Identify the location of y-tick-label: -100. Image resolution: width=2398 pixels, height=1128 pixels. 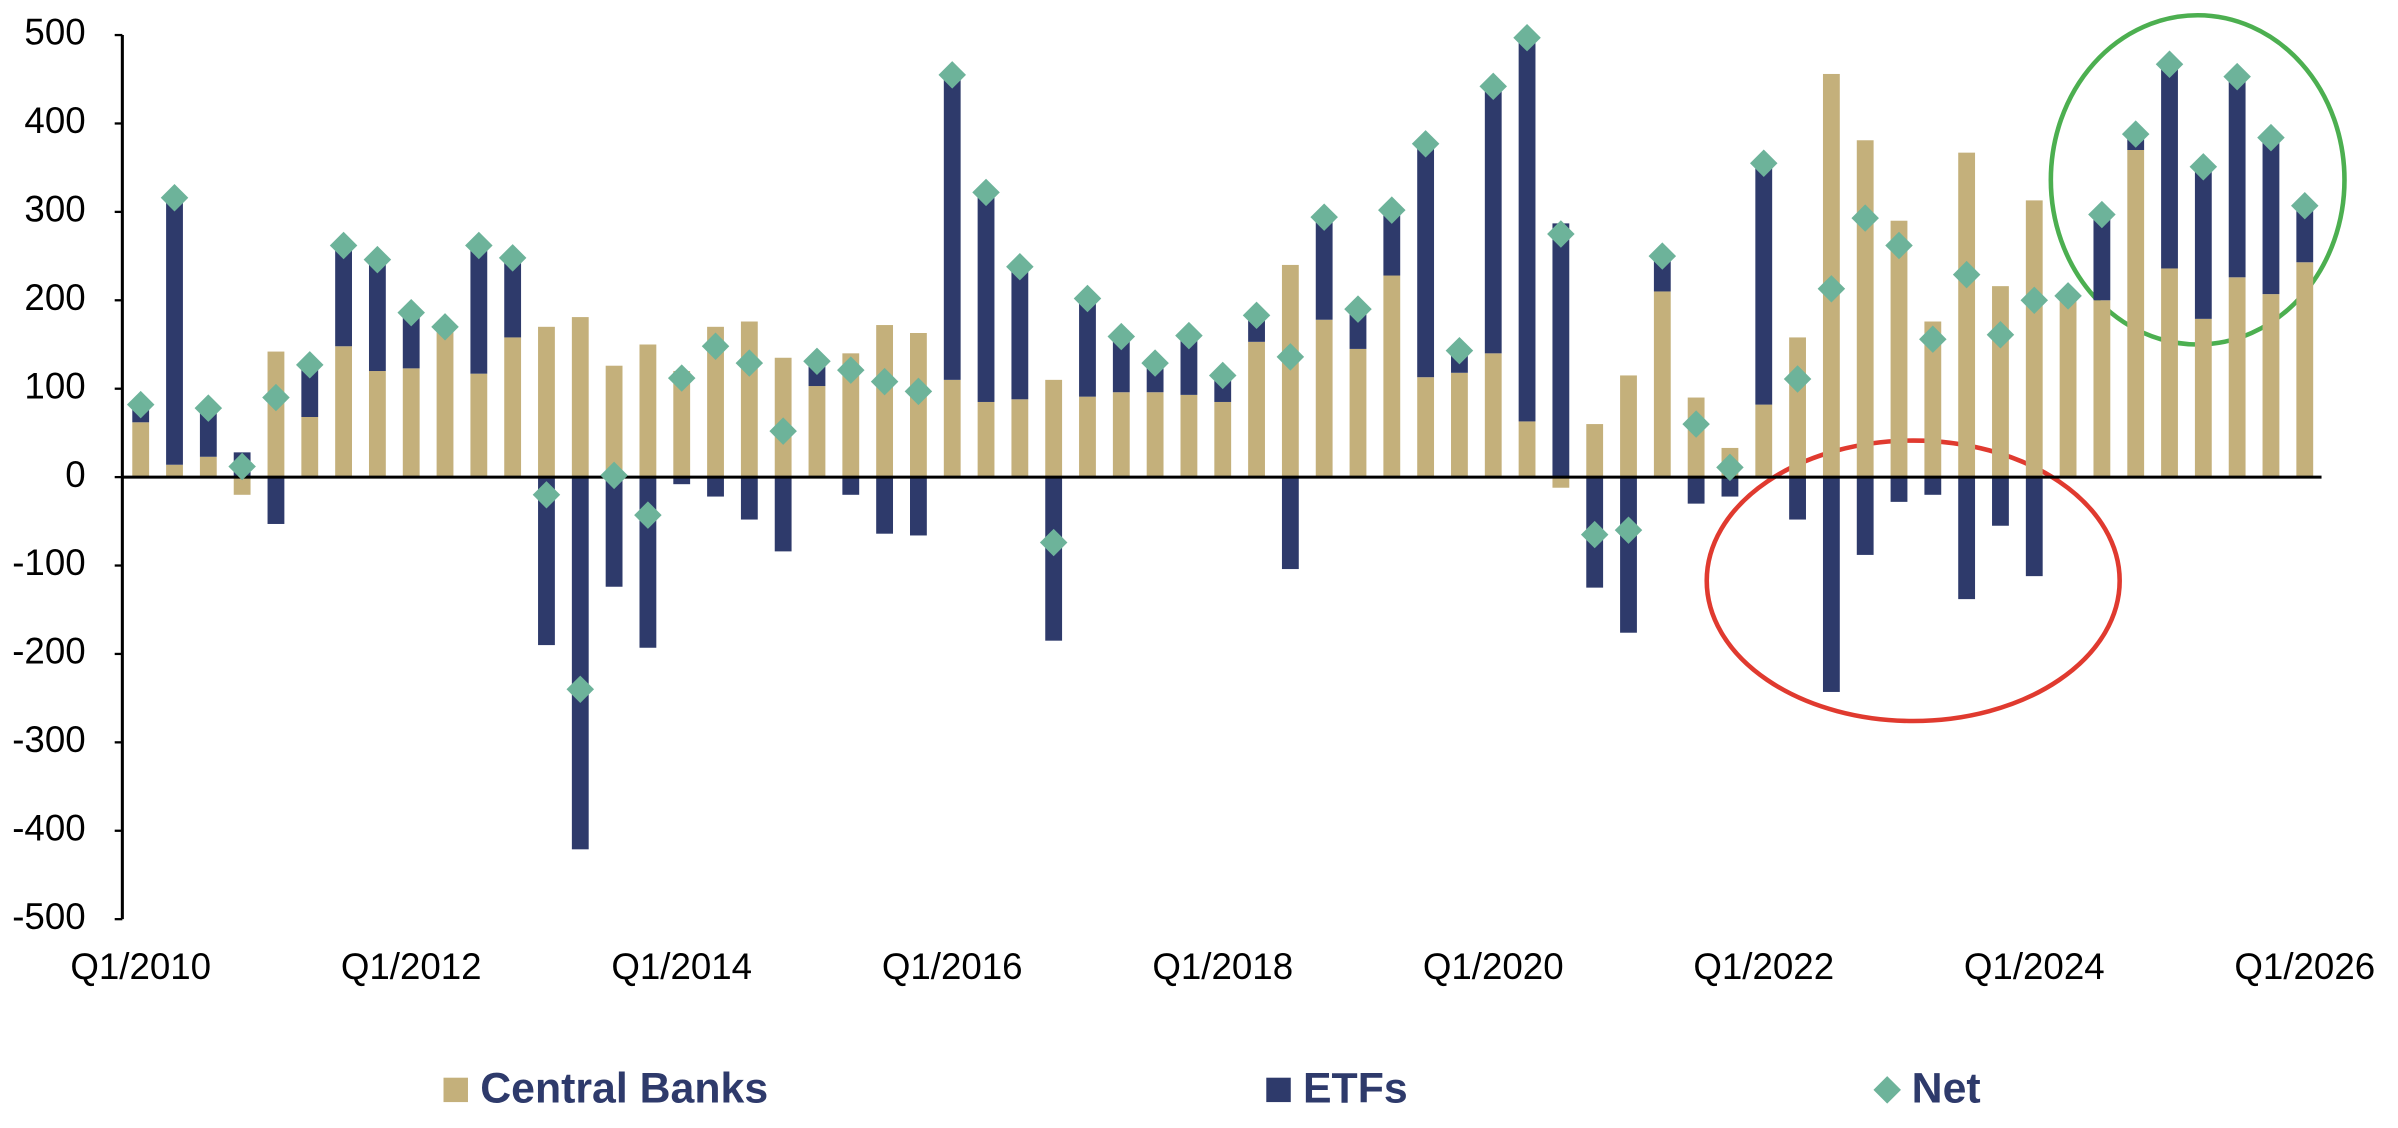
(48, 562).